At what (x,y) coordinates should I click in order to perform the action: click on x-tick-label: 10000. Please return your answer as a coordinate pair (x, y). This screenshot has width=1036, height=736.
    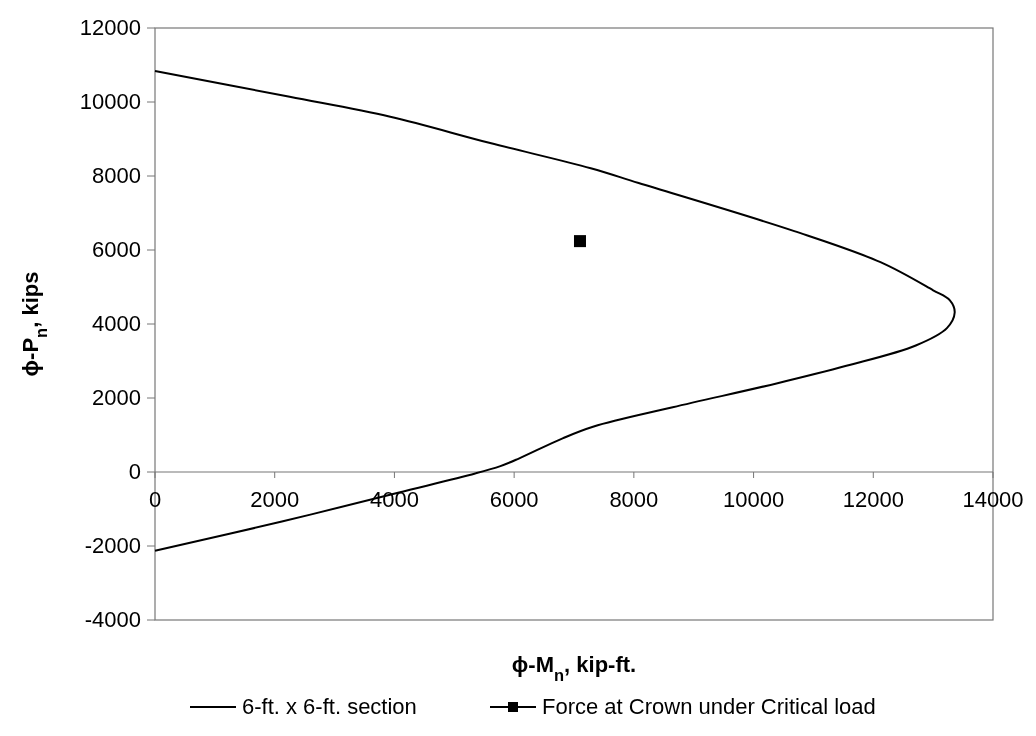
    Looking at the image, I should click on (753, 499).